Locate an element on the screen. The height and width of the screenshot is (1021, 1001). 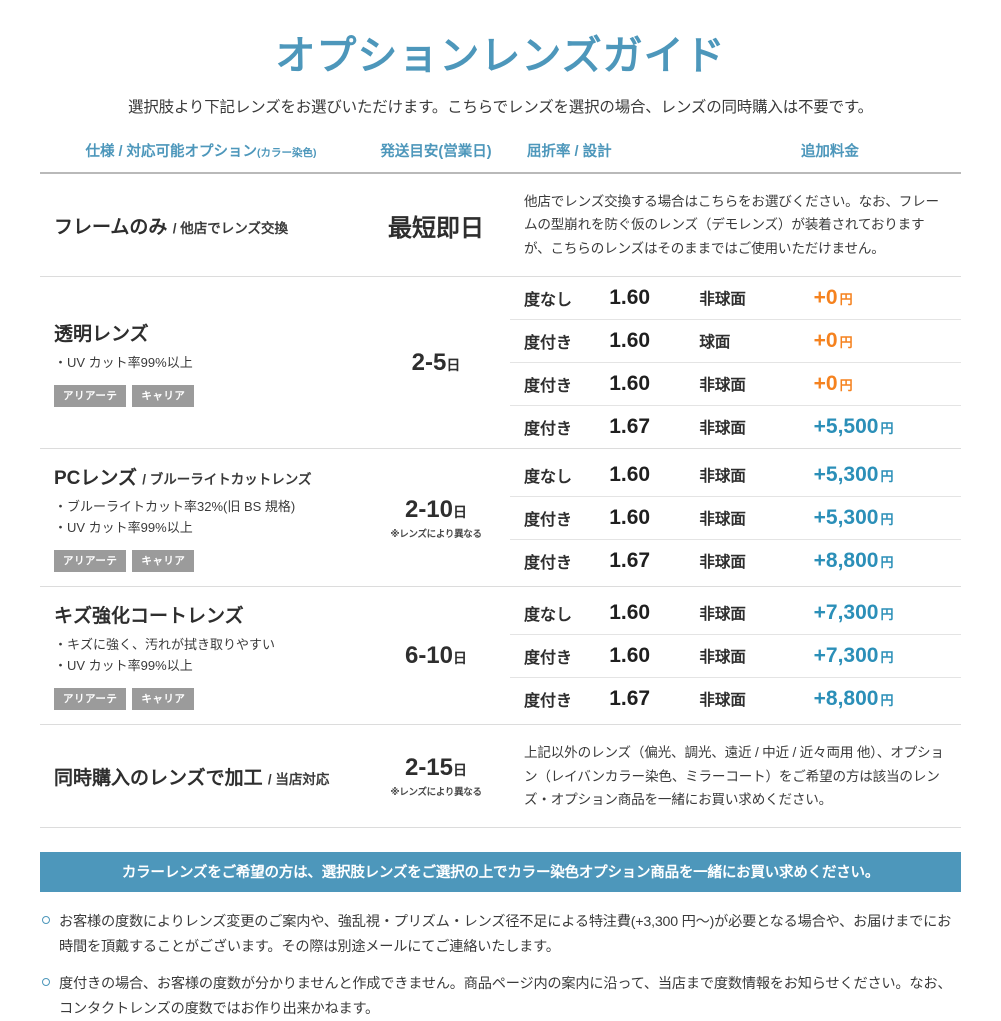
page-title: オプションレンズガイド is located at coordinates (500, 56).